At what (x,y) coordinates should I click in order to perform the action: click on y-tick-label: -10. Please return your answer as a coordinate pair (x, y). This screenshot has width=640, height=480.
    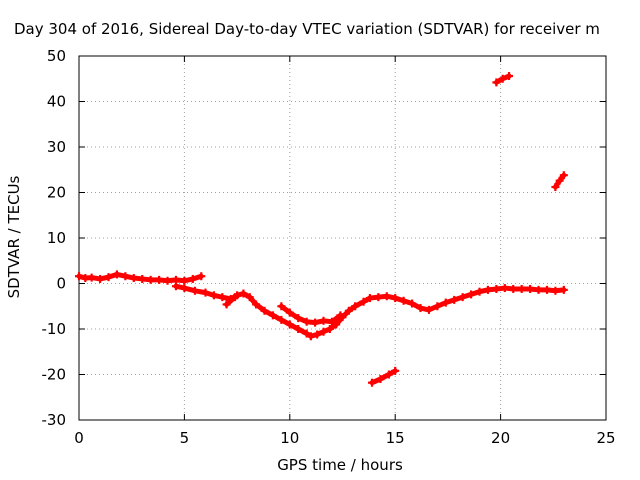
    Looking at the image, I should click on (54, 329).